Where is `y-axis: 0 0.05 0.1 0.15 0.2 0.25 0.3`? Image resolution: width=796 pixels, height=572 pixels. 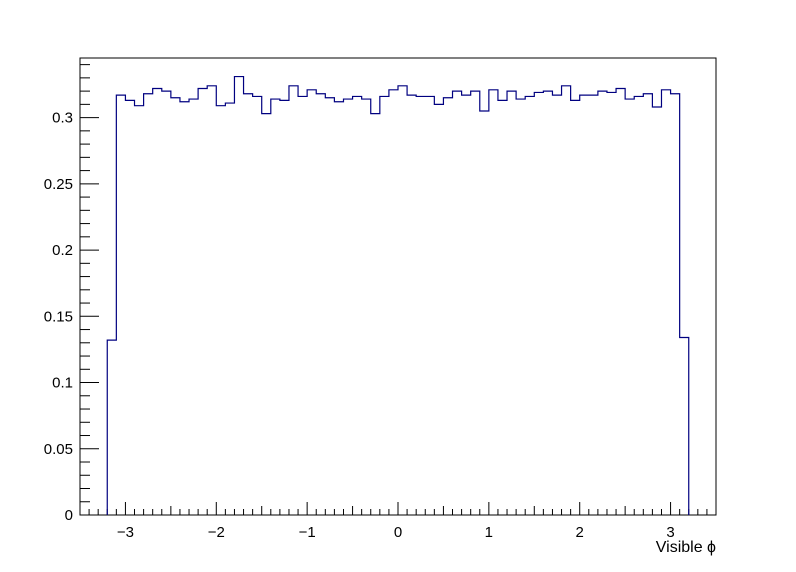
y-axis: 0 0.05 0.1 0.15 0.2 0.25 0.3 is located at coordinates (71, 294).